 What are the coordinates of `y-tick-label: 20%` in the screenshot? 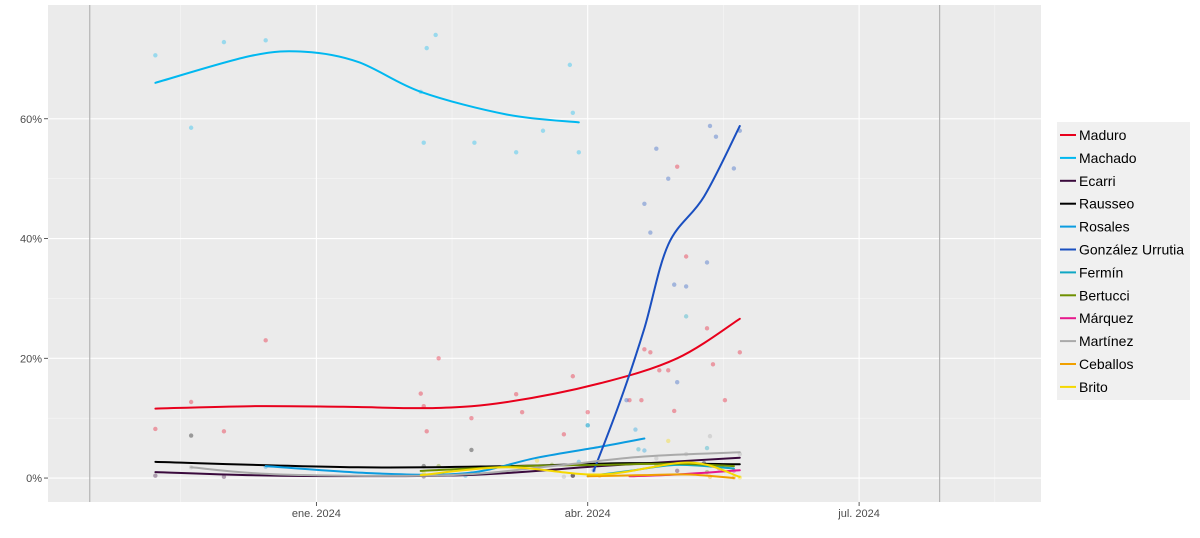 It's located at (31, 359).